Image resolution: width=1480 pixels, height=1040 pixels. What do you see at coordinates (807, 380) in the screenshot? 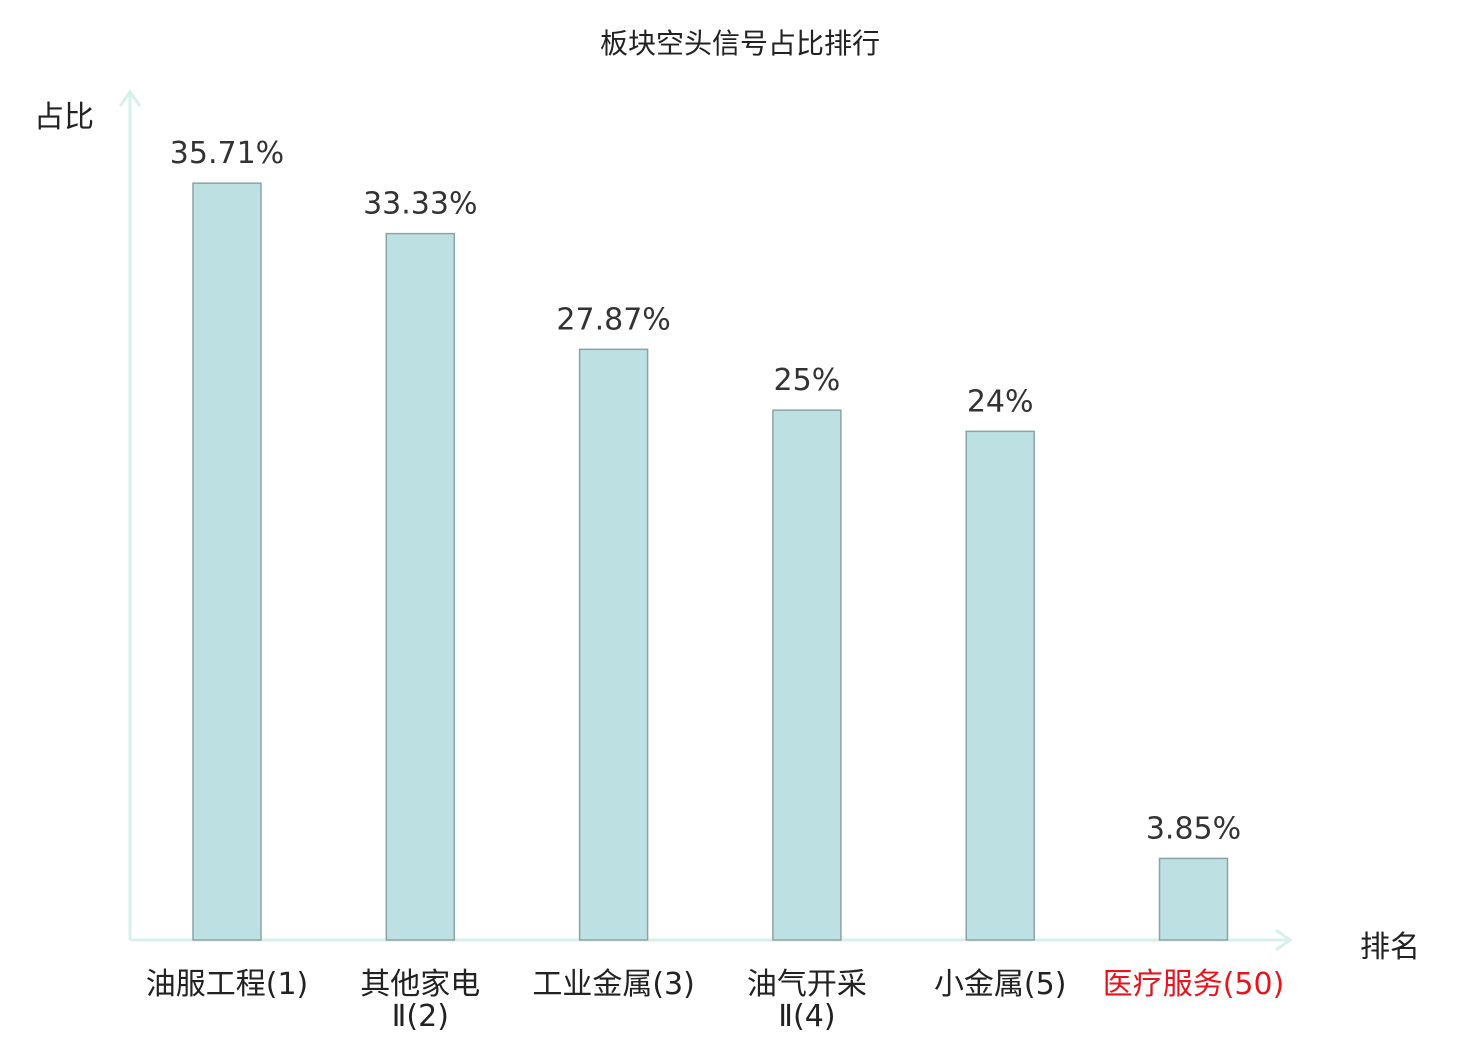
I see `value-label: 25%` at bounding box center [807, 380].